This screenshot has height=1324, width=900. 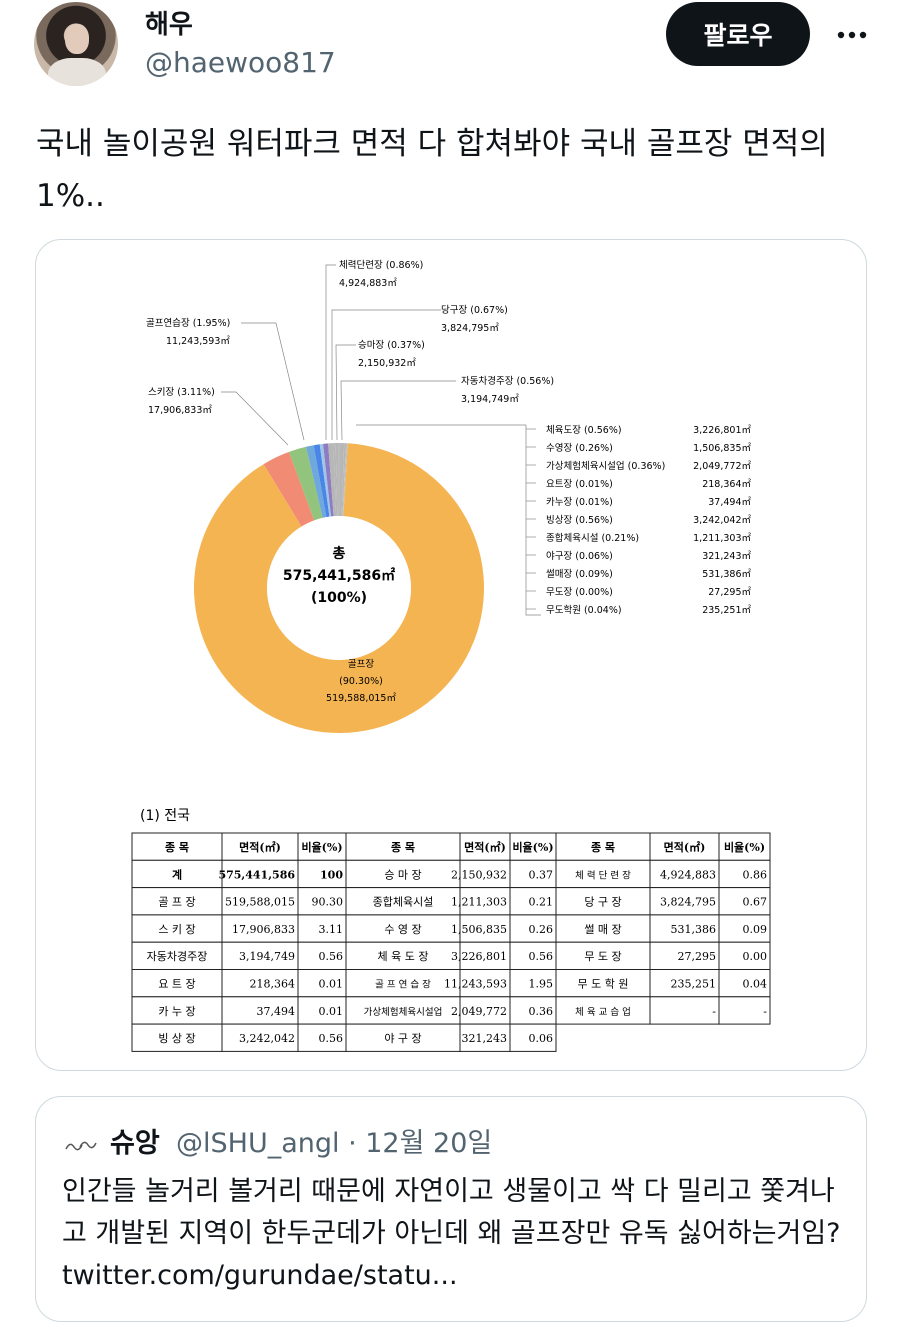 What do you see at coordinates (276, 1011) in the screenshot?
I see `table-cell-text: 37,494` at bounding box center [276, 1011].